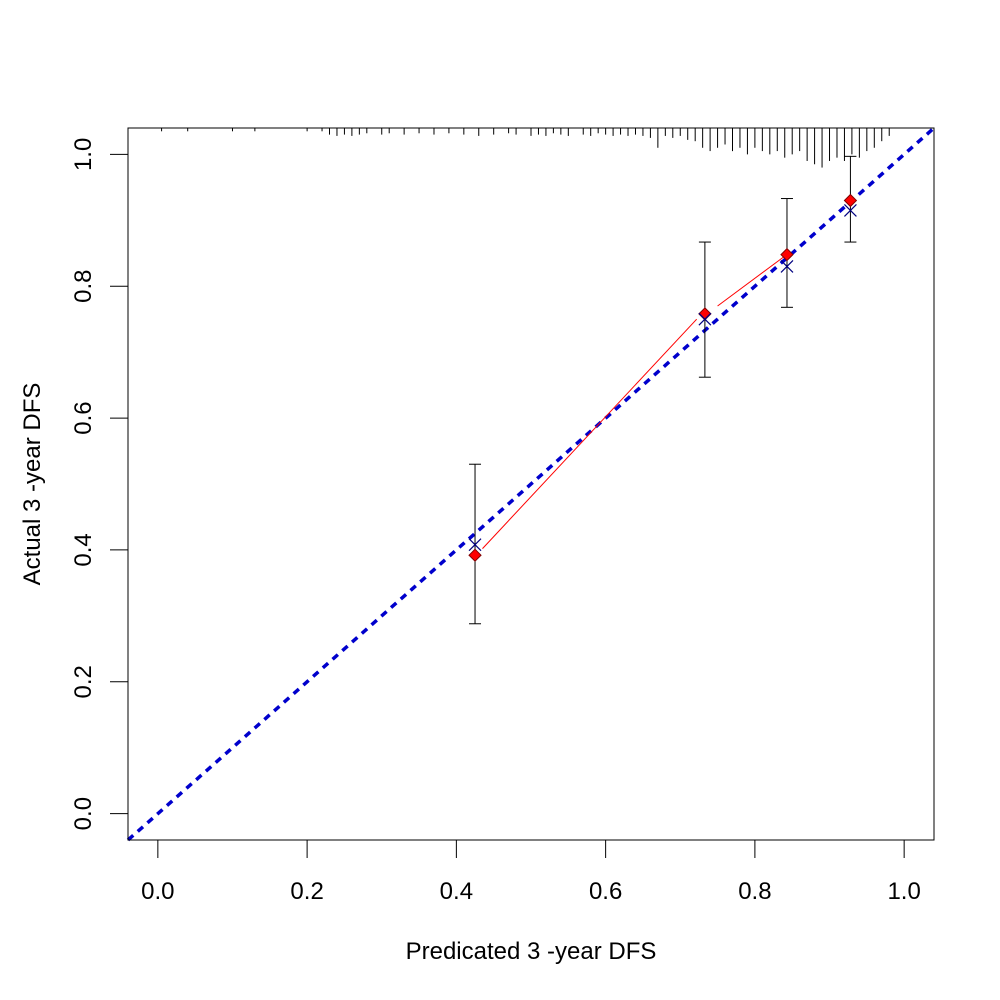 This screenshot has width=1000, height=1000. I want to click on x-tick-label: 0.2, so click(306, 891).